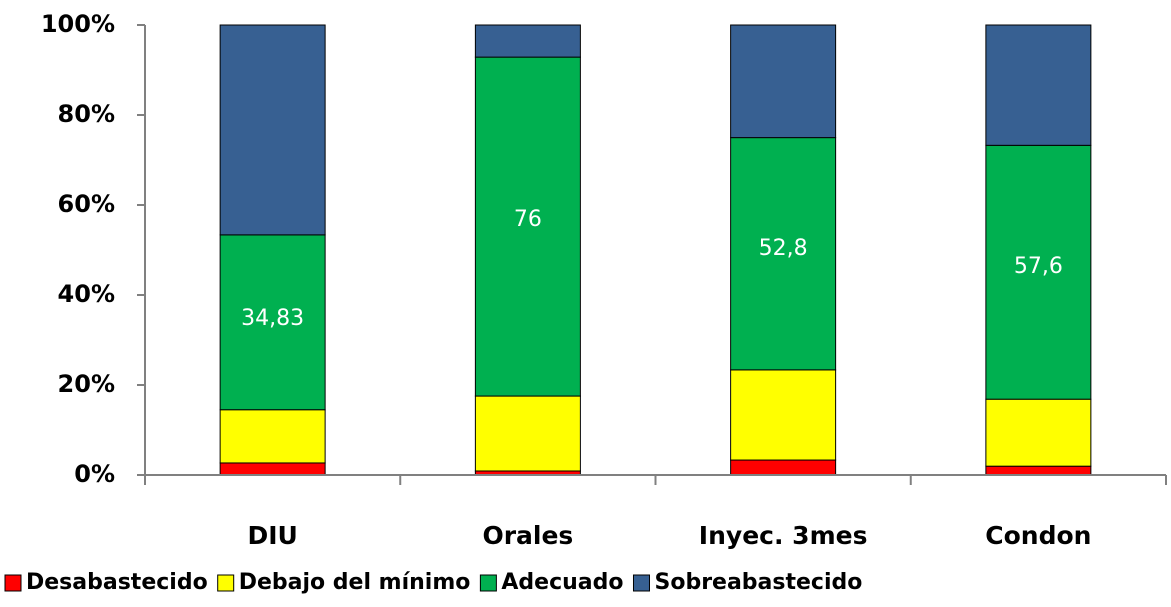 The width and height of the screenshot is (1171, 607). I want to click on y-tick-label: 20%, so click(86, 384).